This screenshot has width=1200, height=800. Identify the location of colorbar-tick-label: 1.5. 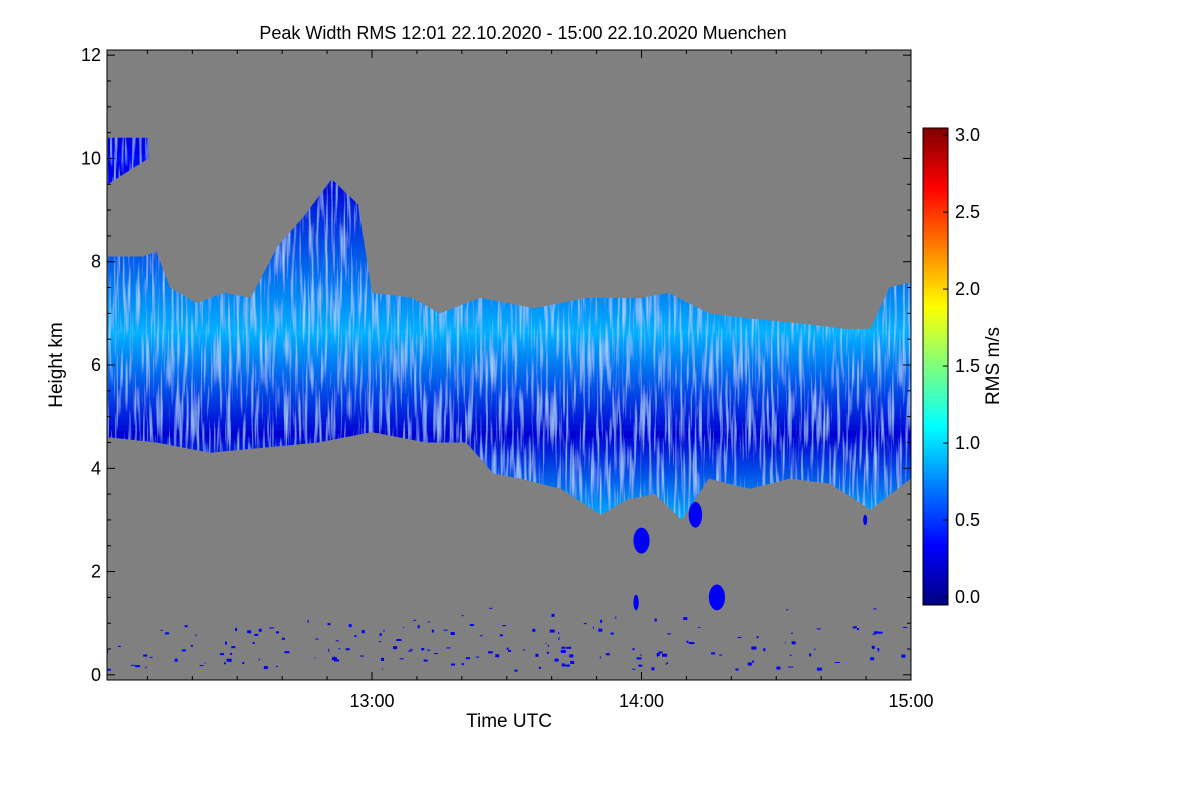
(967, 366).